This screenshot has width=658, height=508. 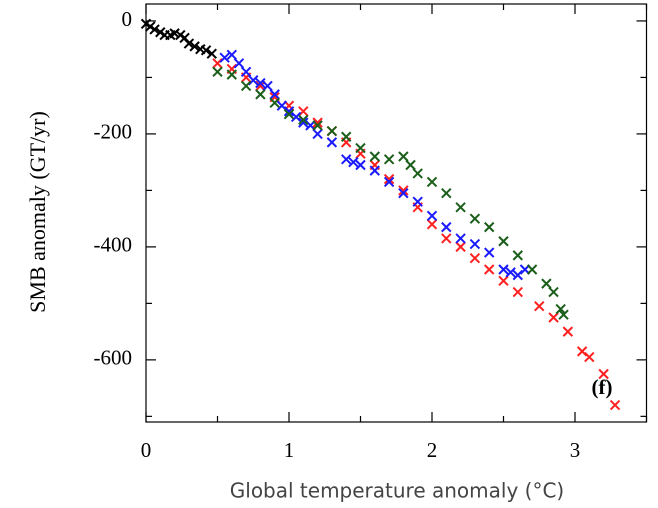 I want to click on y-tick-label: -600, so click(x=113, y=358).